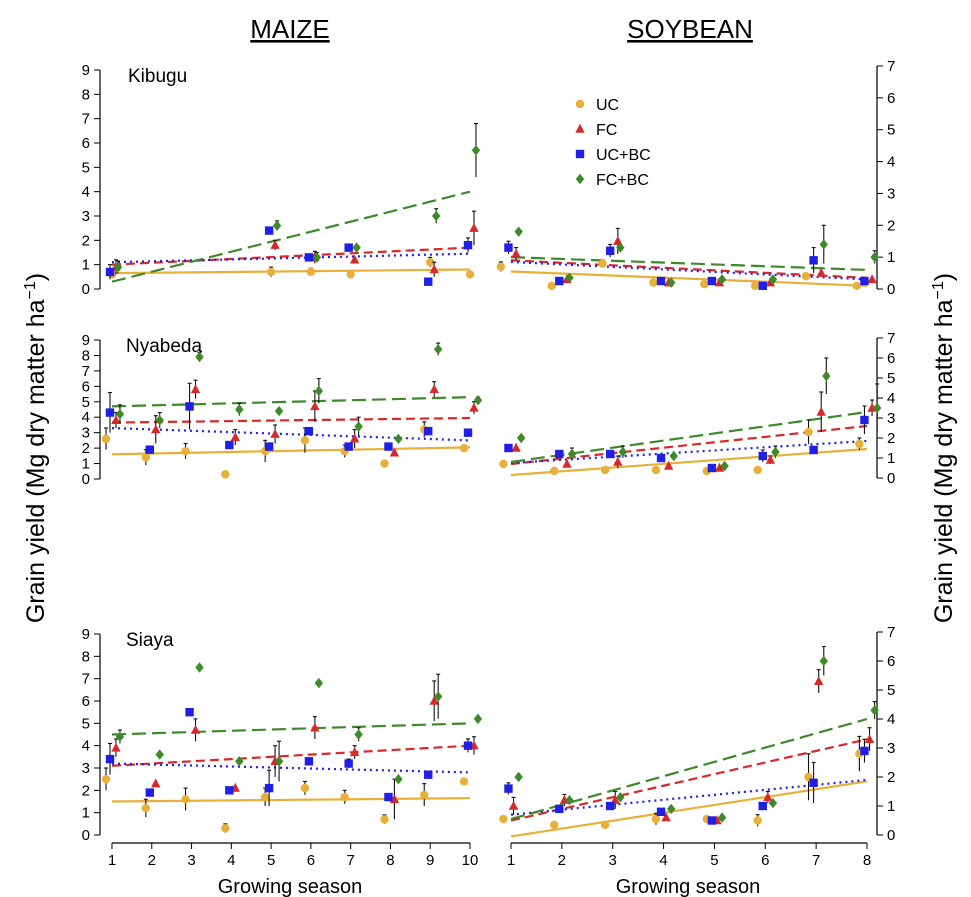  What do you see at coordinates (289, 29) in the screenshot?
I see `maize-column-title: MAIZE` at bounding box center [289, 29].